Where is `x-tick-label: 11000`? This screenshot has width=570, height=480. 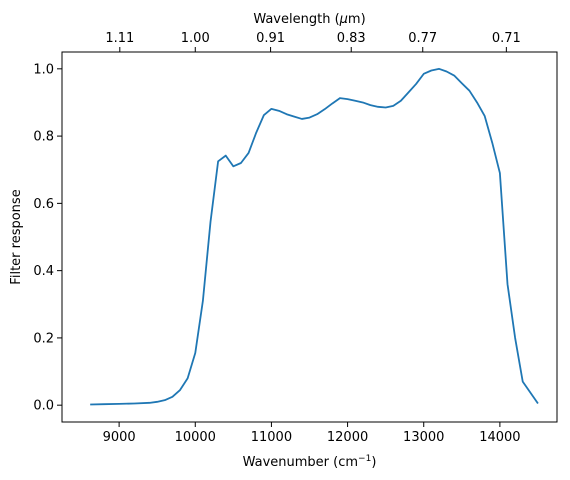
x-tick-label: 11000 is located at coordinates (271, 437).